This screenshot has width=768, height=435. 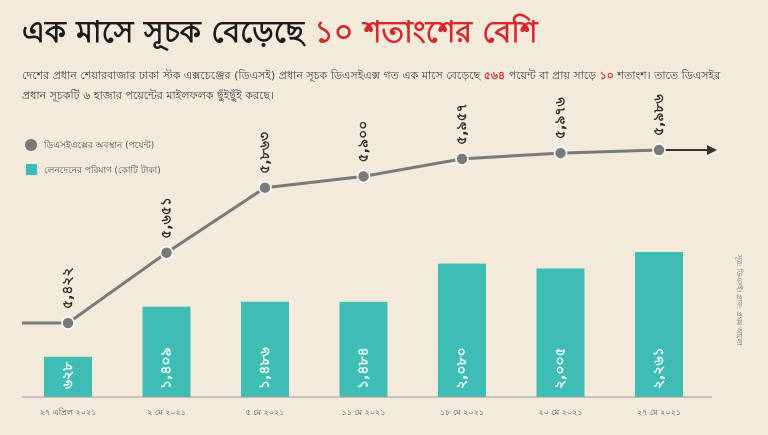 I want to click on lede-text-2: পয়েন্ট বা প্রায় সাড়ে, so click(x=554, y=75).